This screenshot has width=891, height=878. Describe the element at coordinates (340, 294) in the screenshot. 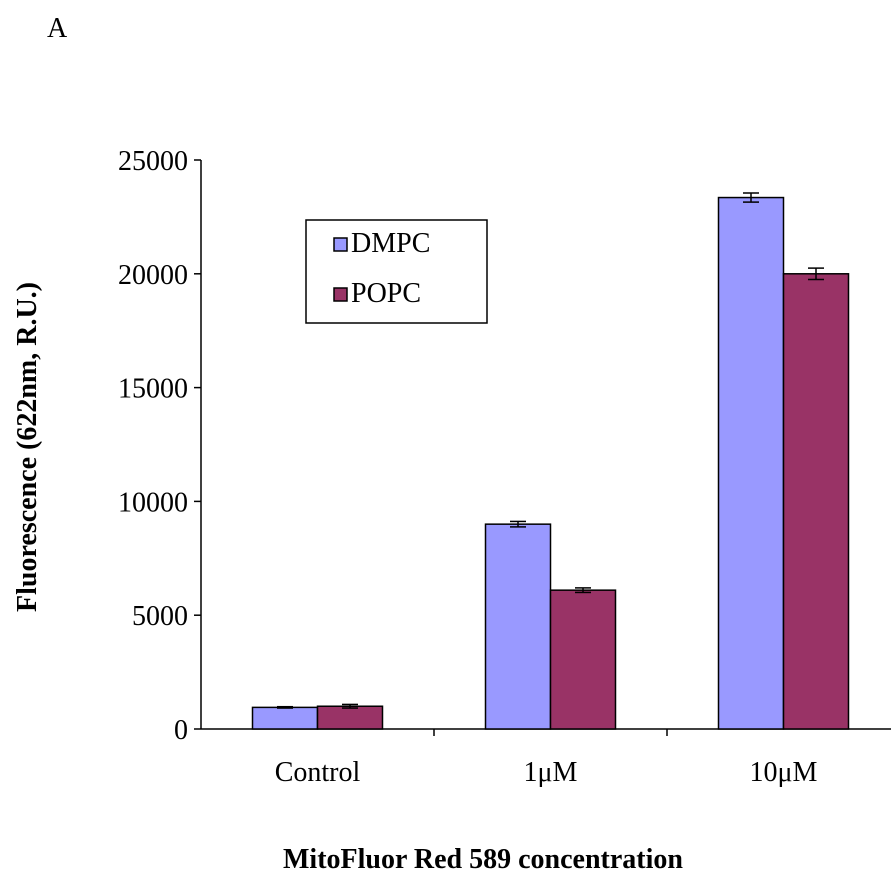

I see `legend-swatch-popc` at that location.